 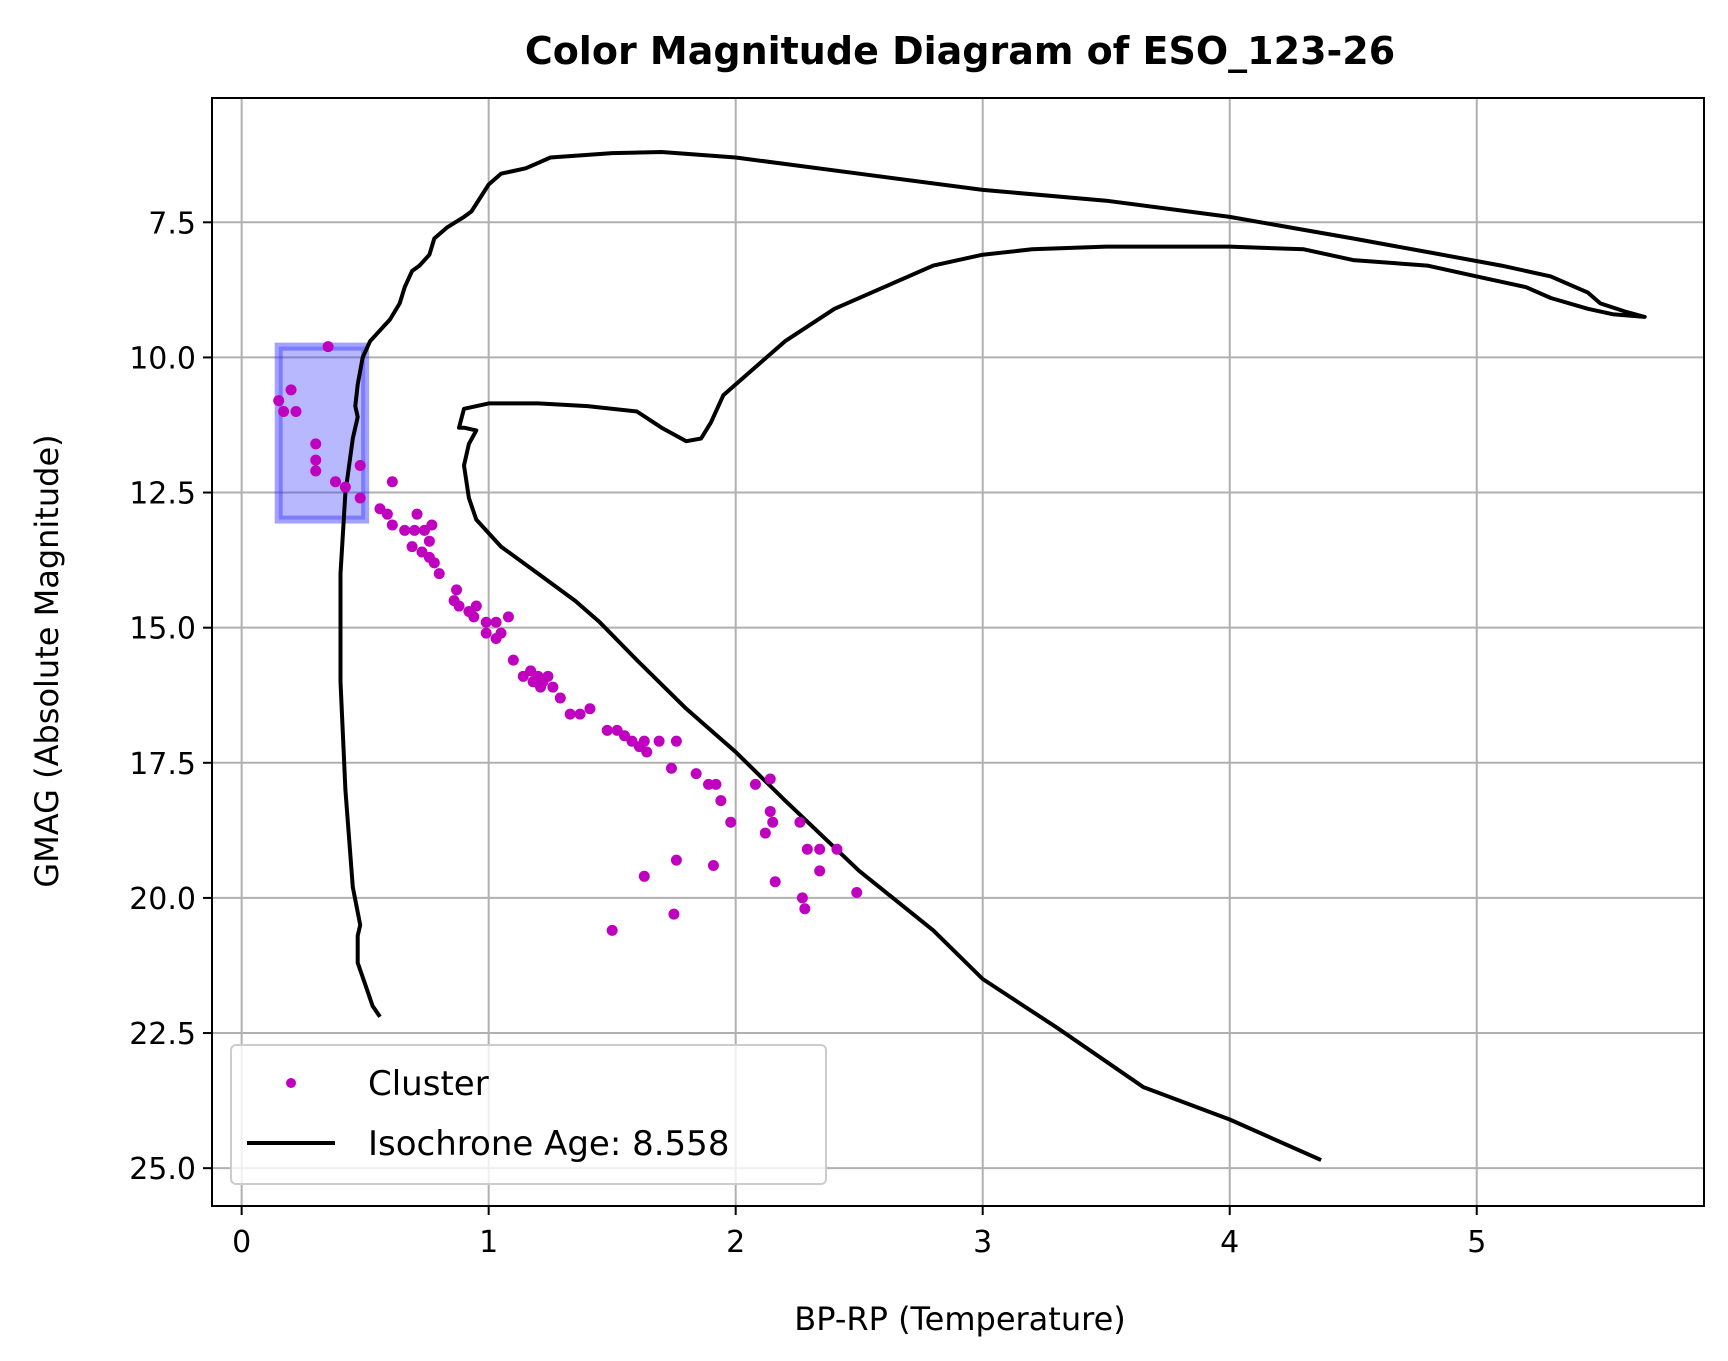 What do you see at coordinates (1229, 1242) in the screenshot?
I see `x-tick-label: 4` at bounding box center [1229, 1242].